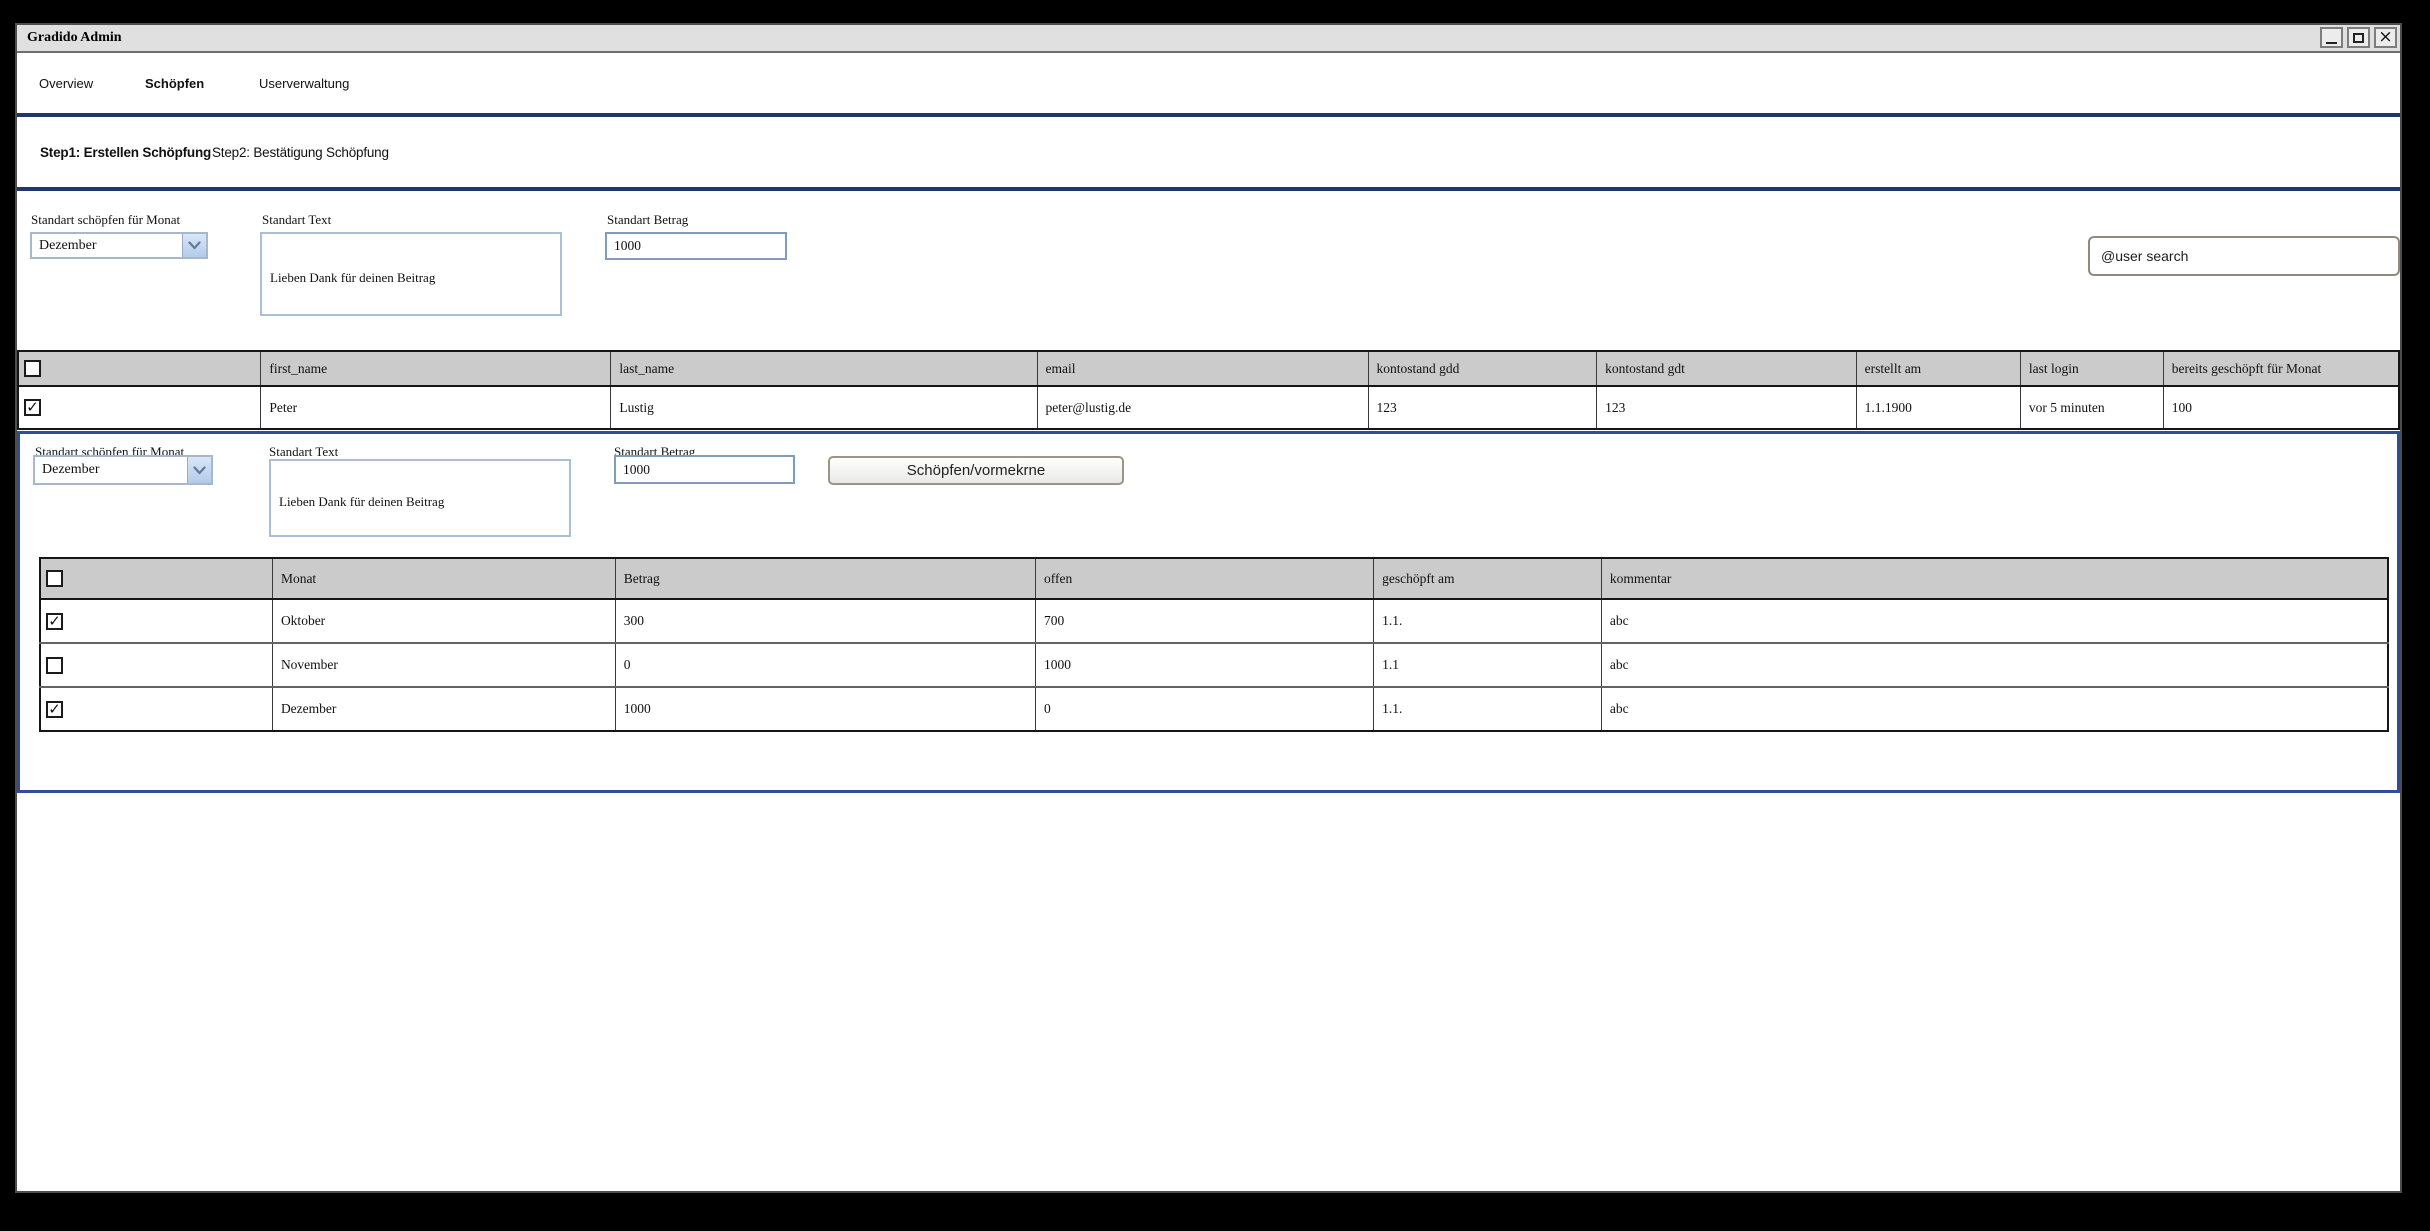  What do you see at coordinates (123, 470) in the screenshot?
I see `detail-monat-select: Dezember` at bounding box center [123, 470].